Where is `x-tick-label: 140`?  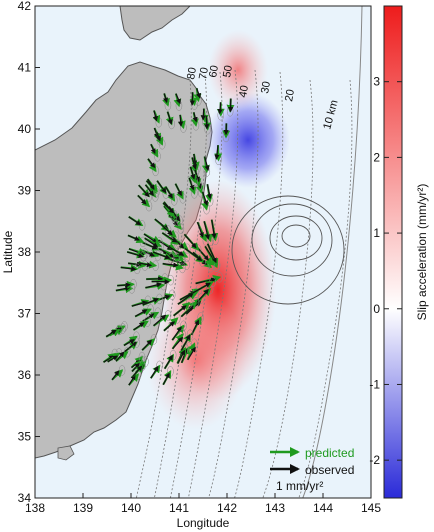
x-tick-label: 140 is located at coordinates (131, 508).